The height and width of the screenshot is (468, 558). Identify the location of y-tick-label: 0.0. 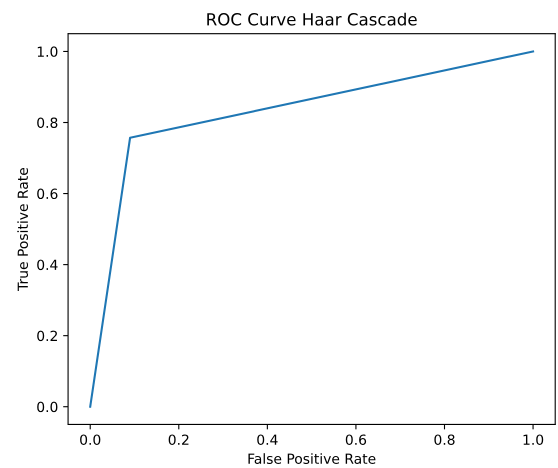
(47, 407).